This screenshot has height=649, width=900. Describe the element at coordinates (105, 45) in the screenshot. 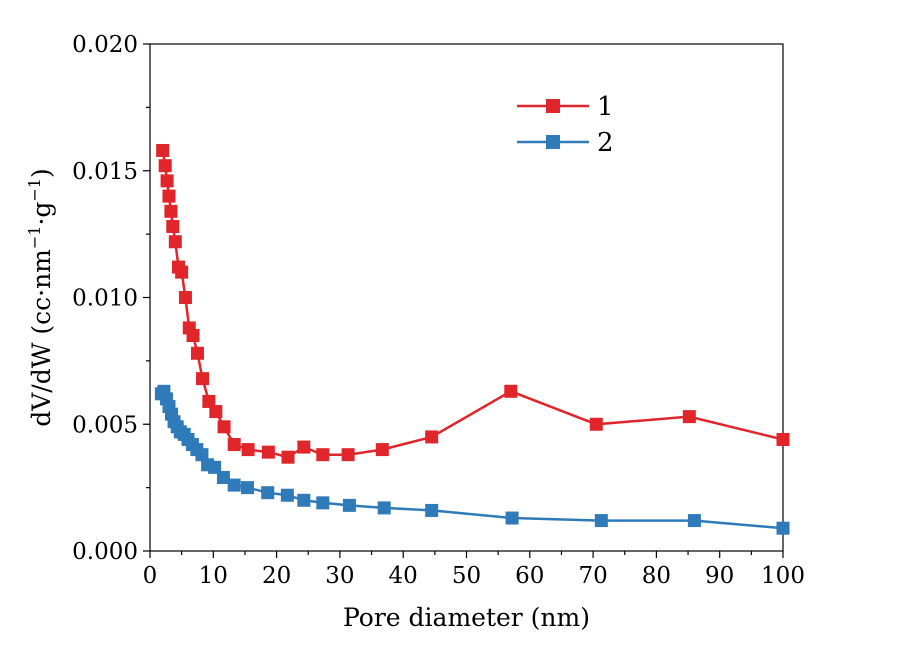

I see `y-tick-label: 0.020` at that location.